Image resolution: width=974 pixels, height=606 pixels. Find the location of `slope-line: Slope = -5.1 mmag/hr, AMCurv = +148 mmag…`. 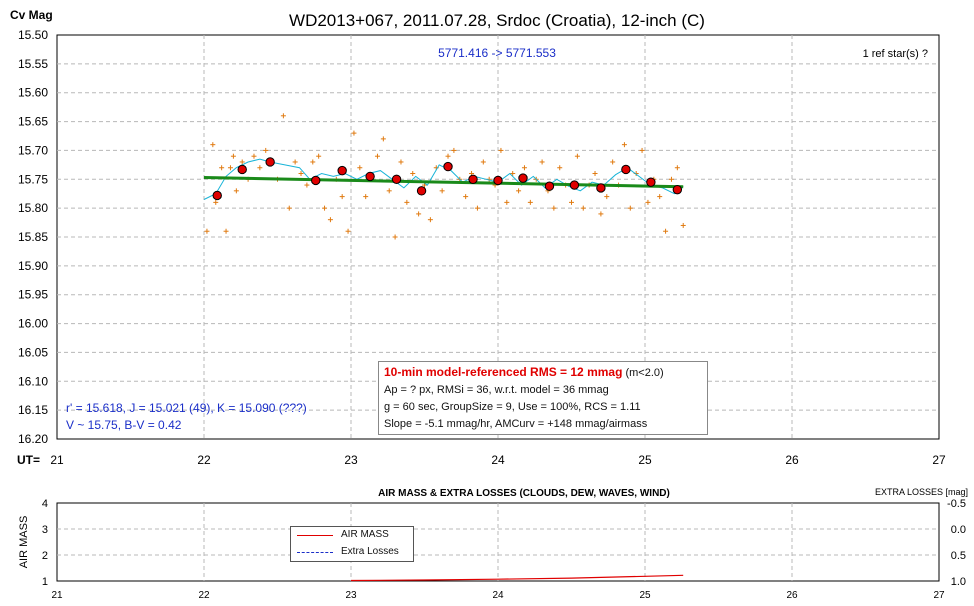

slope-line: Slope = -5.1 mmag/hr, AMCurv = +148 mmag… is located at coordinates (516, 424).